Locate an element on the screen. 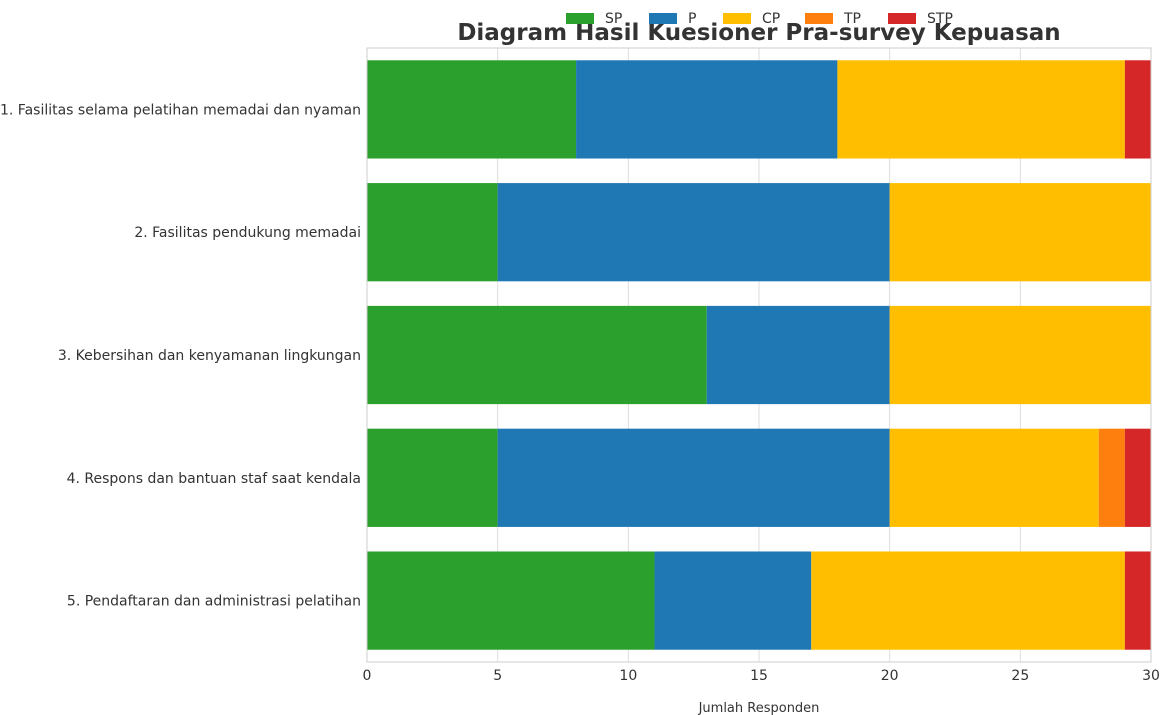 Image resolution: width=1166 pixels, height=715 pixels. legend-swatch-tp is located at coordinates (819, 18).